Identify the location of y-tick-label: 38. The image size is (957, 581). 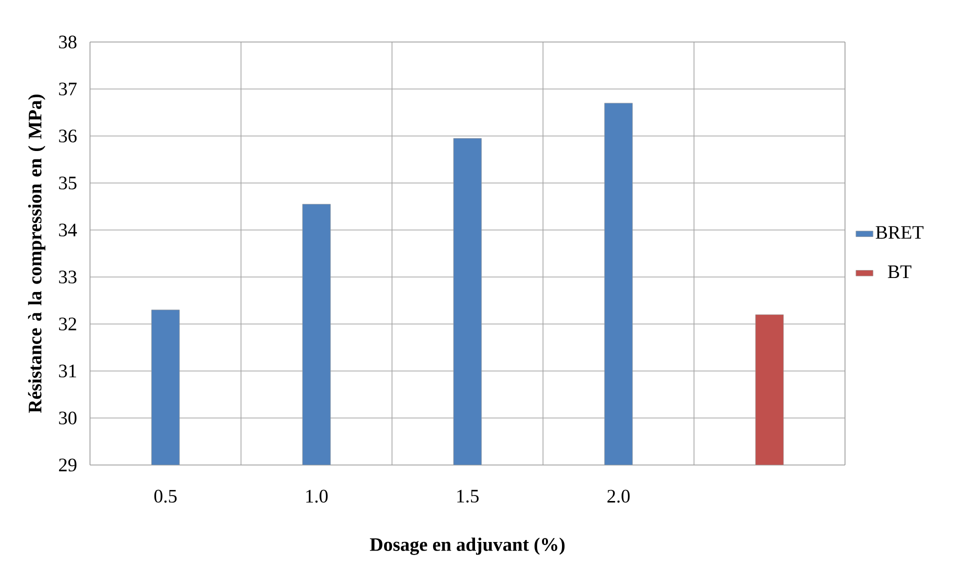
(67, 42).